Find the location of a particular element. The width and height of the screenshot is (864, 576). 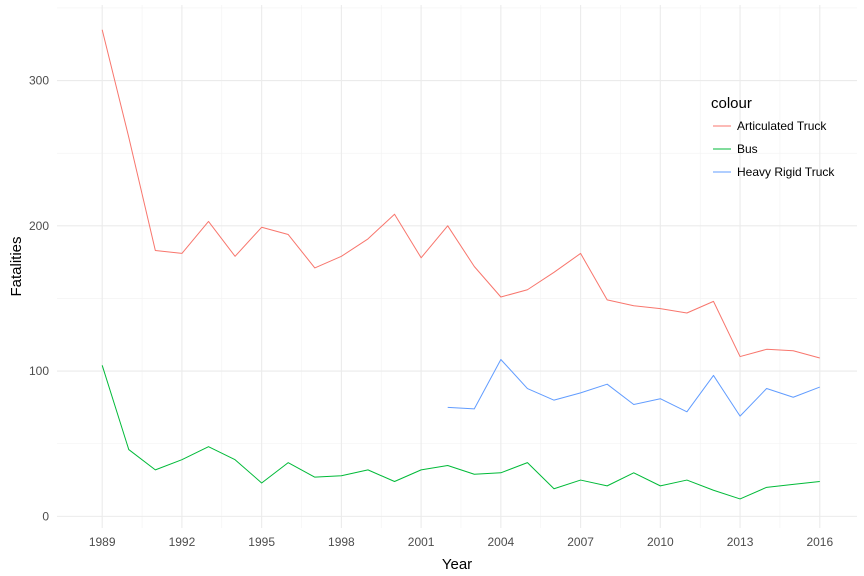

y-tick-label: 0 is located at coordinates (45, 516).